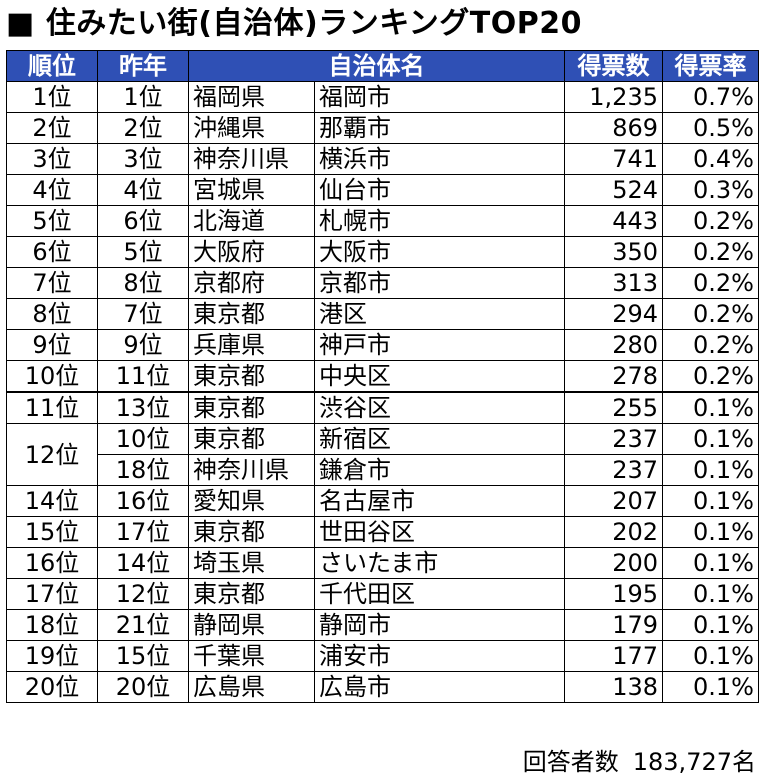 The height and width of the screenshot is (784, 762). I want to click on rank-cell: 6位, so click(52, 252).